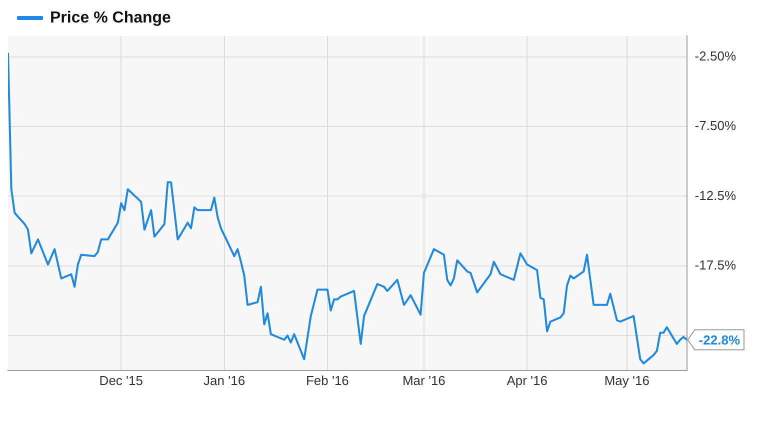  Describe the element at coordinates (715, 195) in the screenshot. I see `y-tick-label: -12.5%` at that location.